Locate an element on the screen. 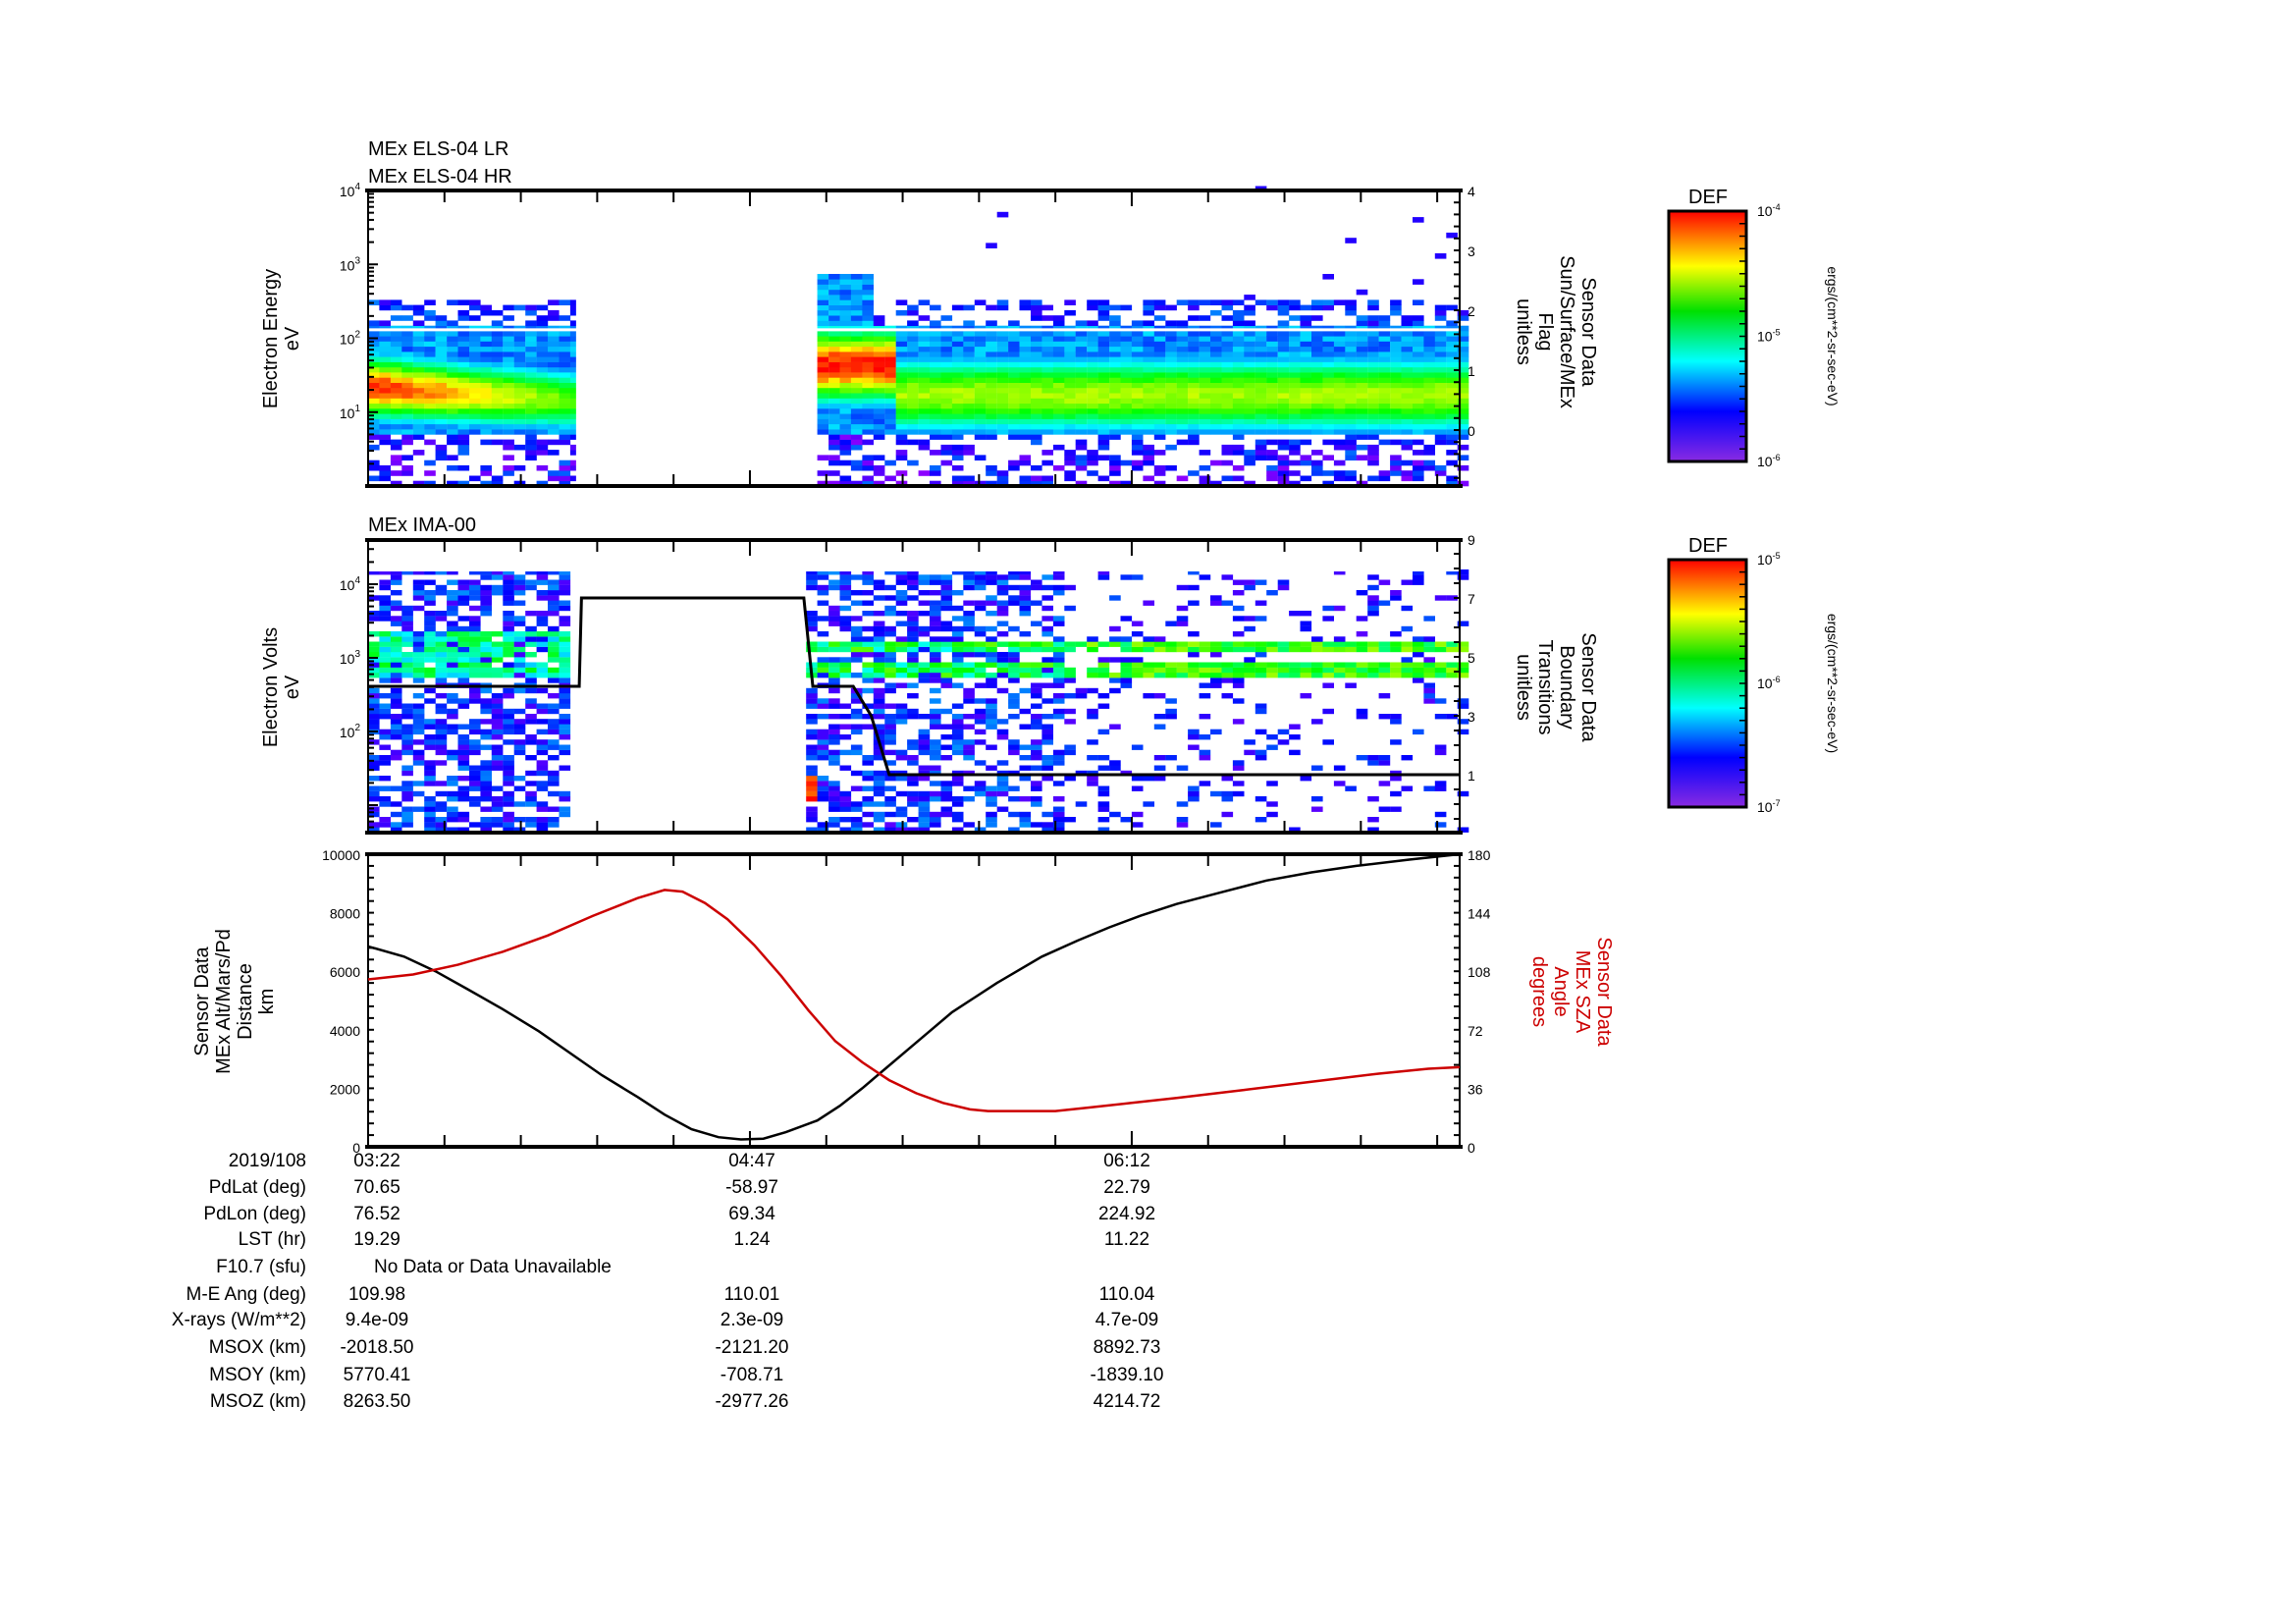 The height and width of the screenshot is (1623, 2296). y-tick-label: 102 is located at coordinates (350, 731).